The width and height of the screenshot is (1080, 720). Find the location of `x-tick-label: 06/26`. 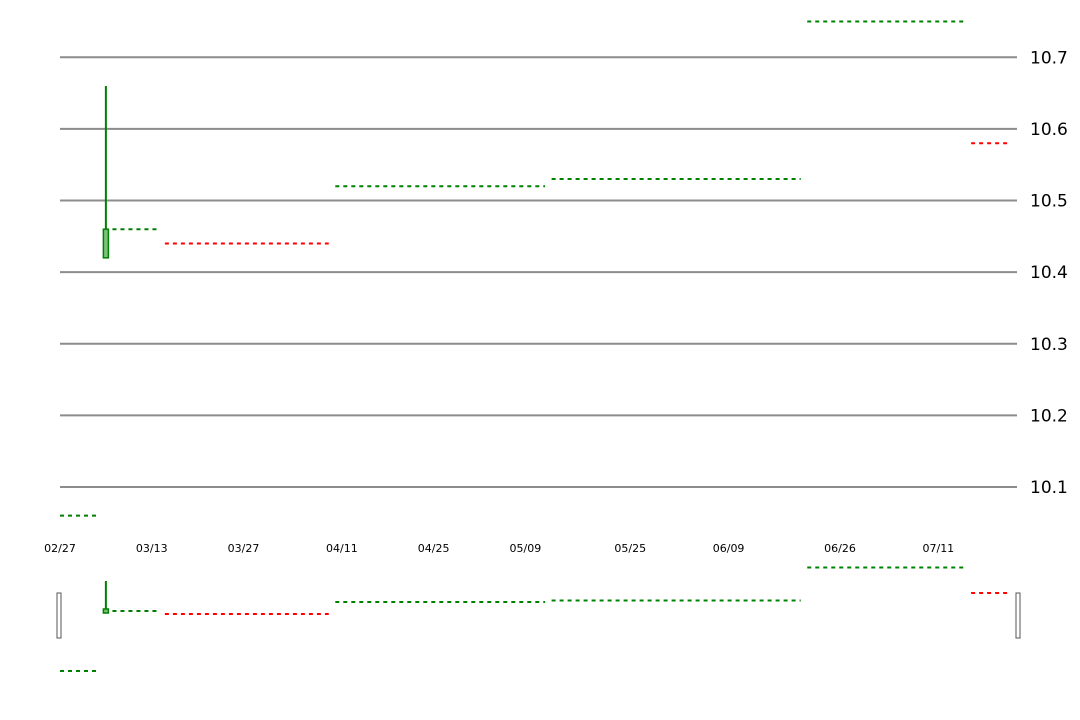

x-tick-label: 06/26 is located at coordinates (840, 548).